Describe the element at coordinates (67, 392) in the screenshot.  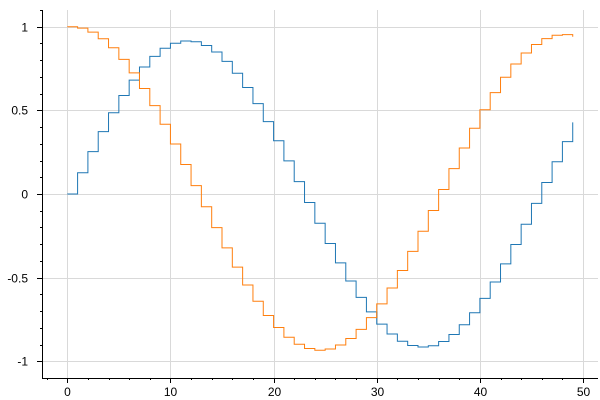
I see `x-tick-label-0: 0` at that location.